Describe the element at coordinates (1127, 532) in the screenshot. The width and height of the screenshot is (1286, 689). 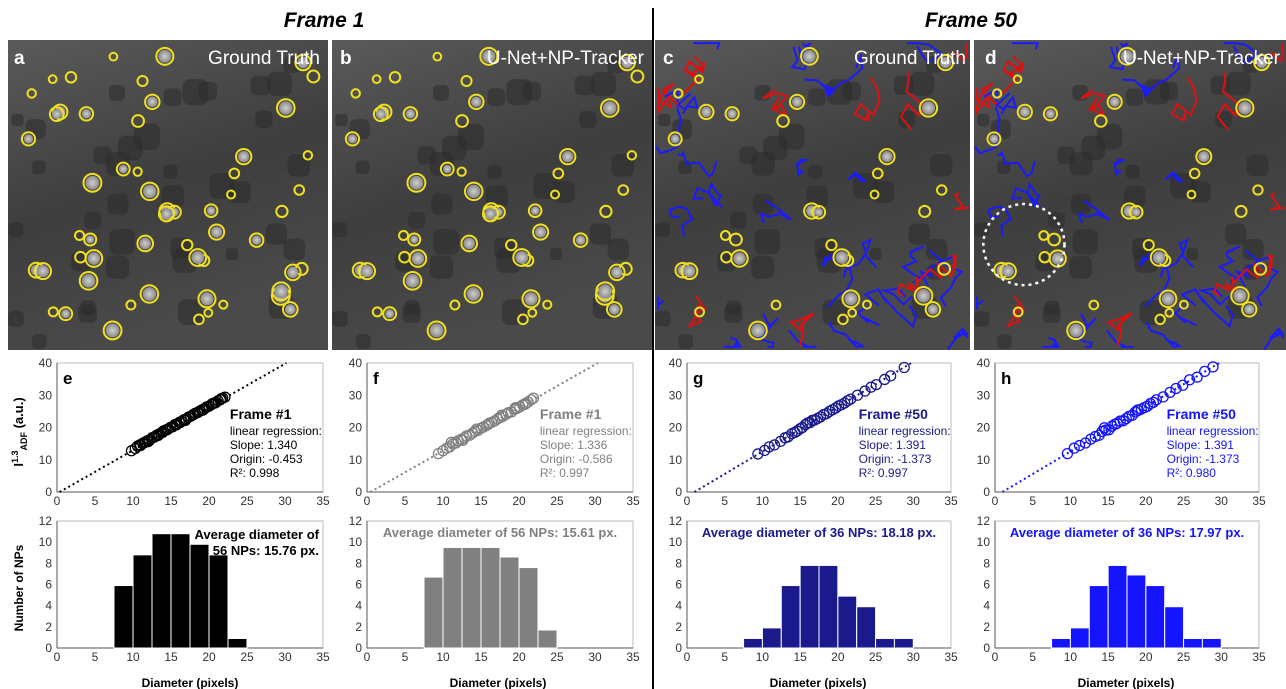
I see `histogram-annotation: Average diameter of 36 NPs: 17.97 px.` at that location.